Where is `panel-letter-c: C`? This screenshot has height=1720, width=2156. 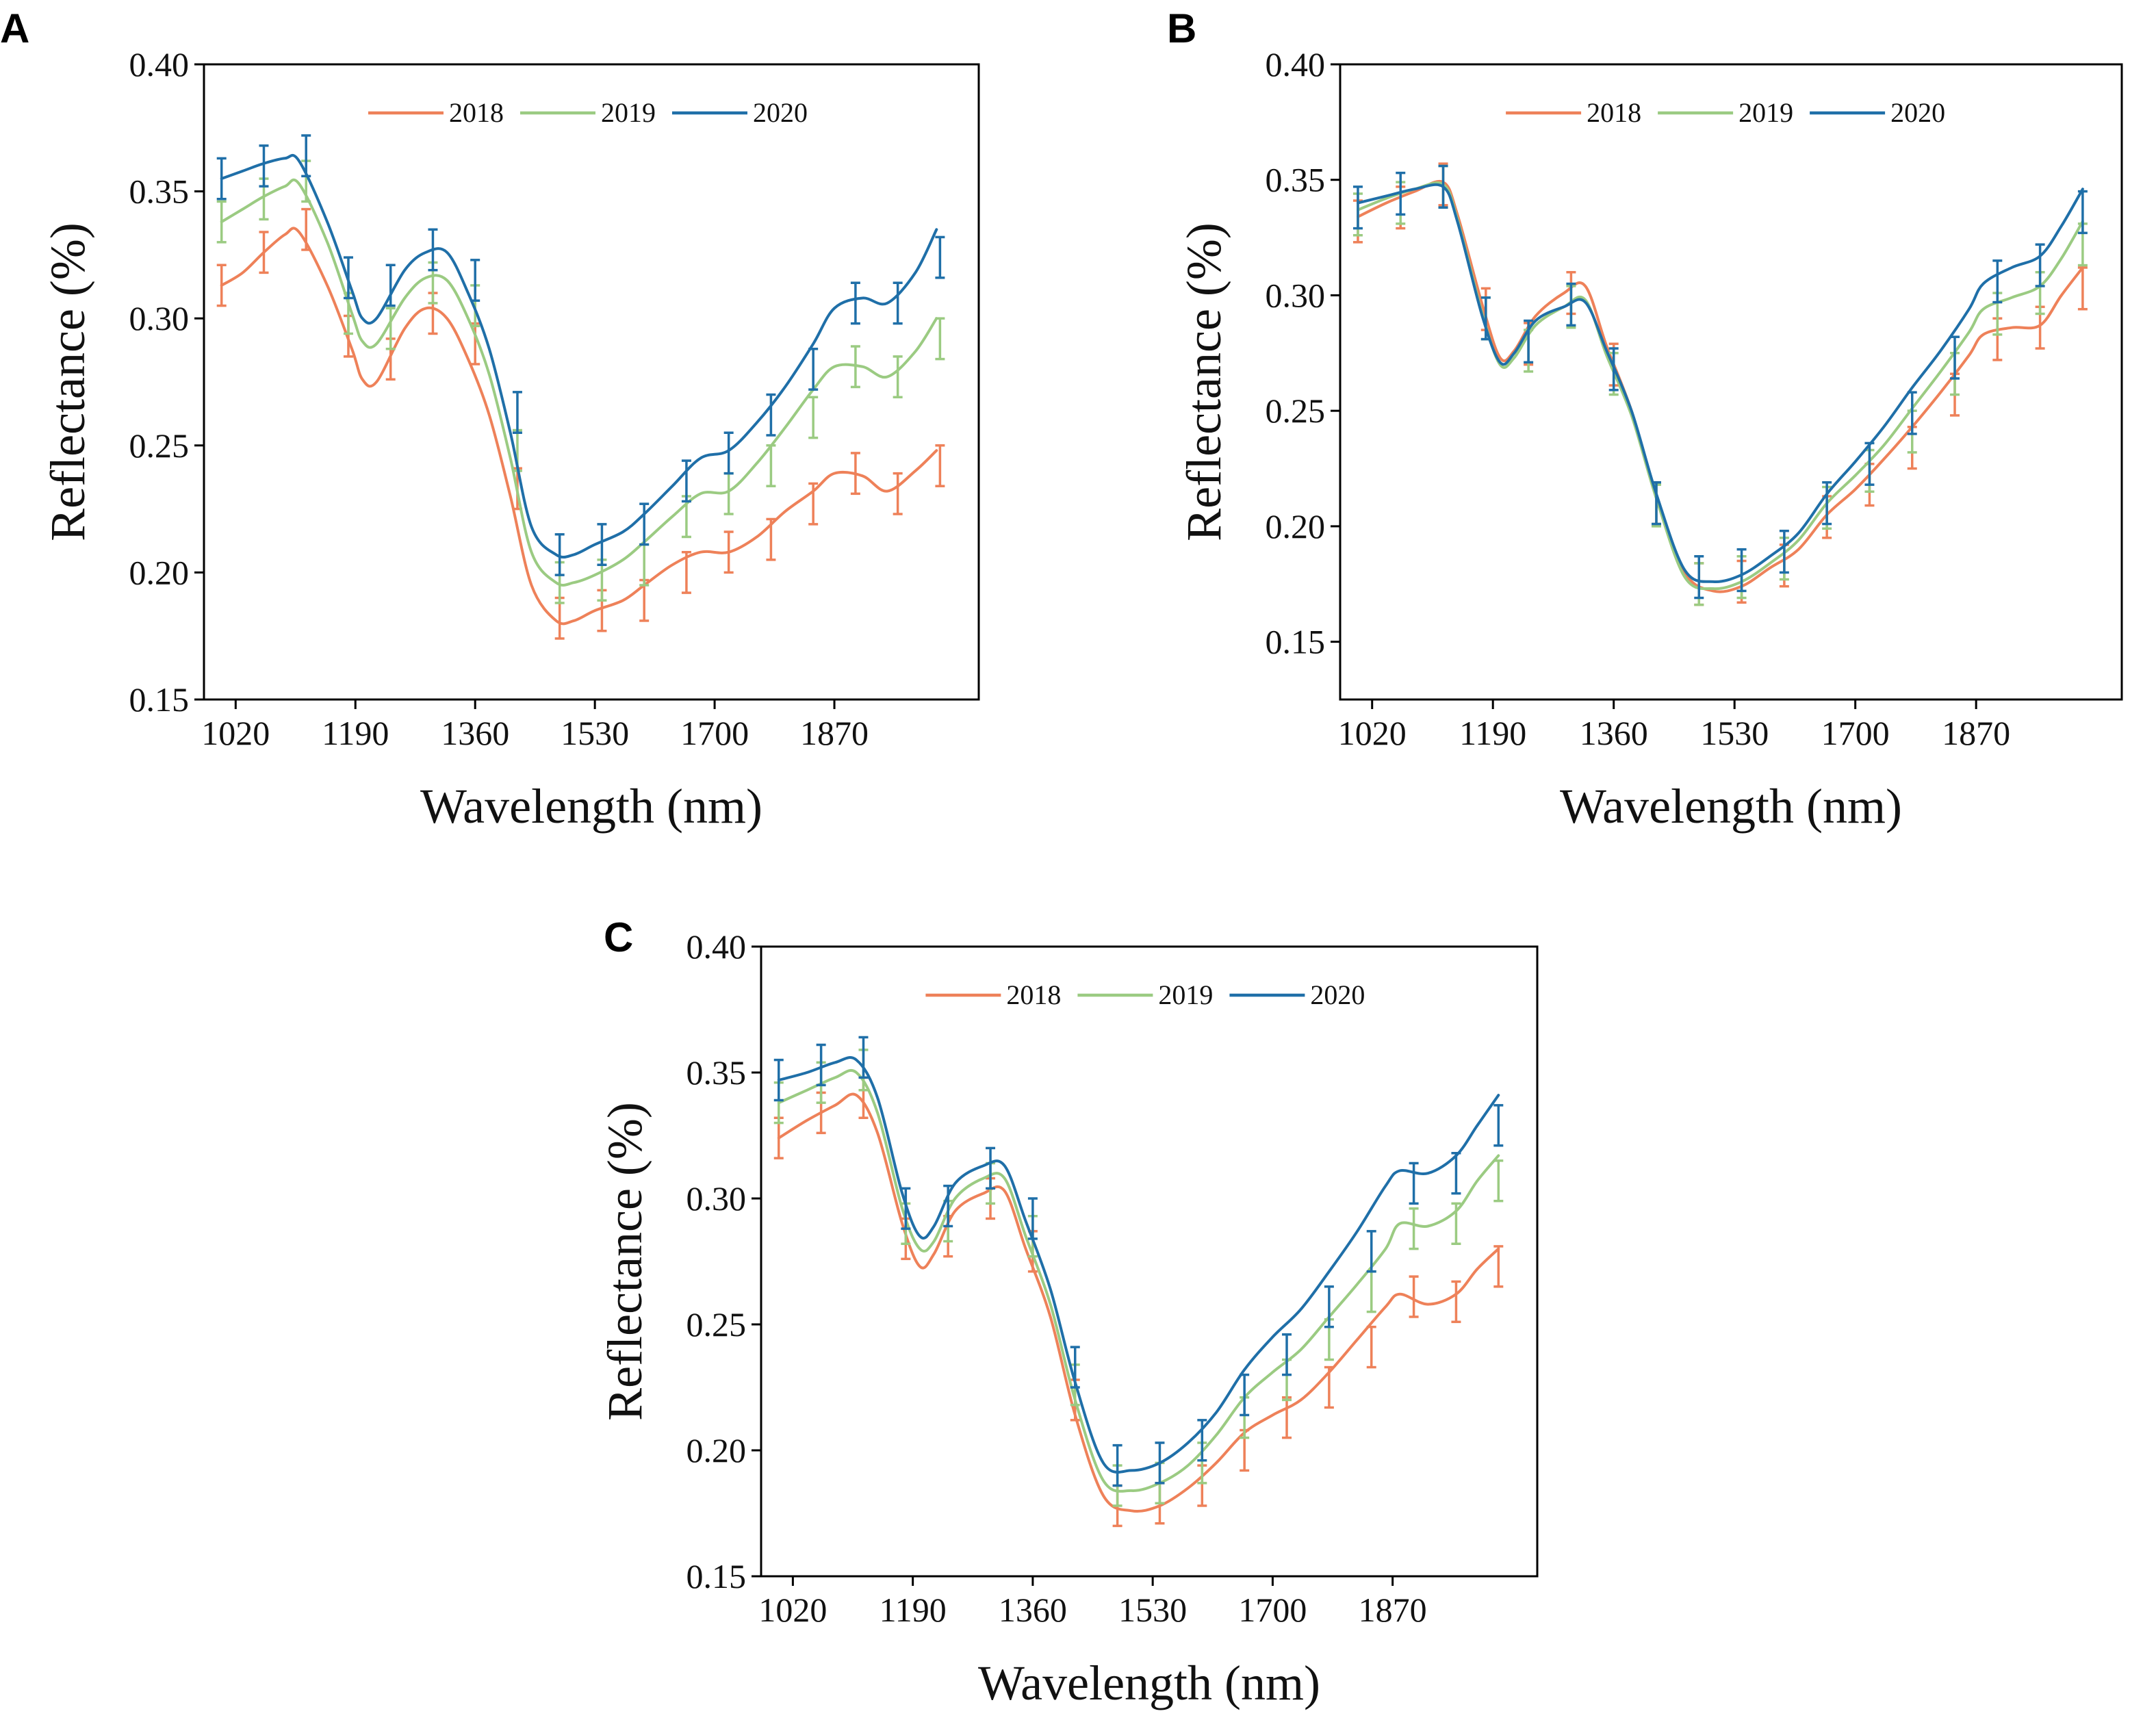
panel-letter-c: C is located at coordinates (618, 937).